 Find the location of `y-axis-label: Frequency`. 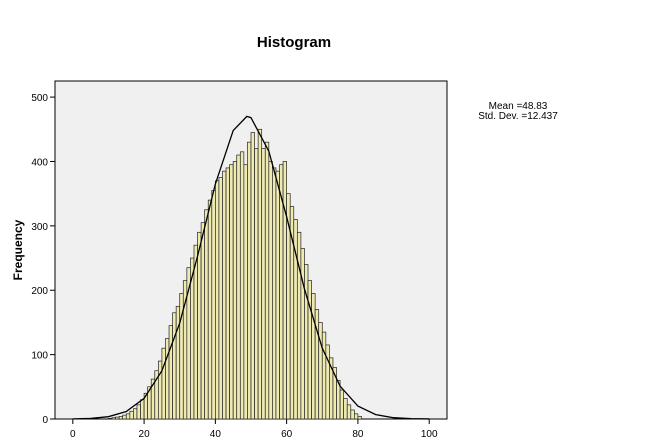

y-axis-label: Frequency is located at coordinates (18, 249).